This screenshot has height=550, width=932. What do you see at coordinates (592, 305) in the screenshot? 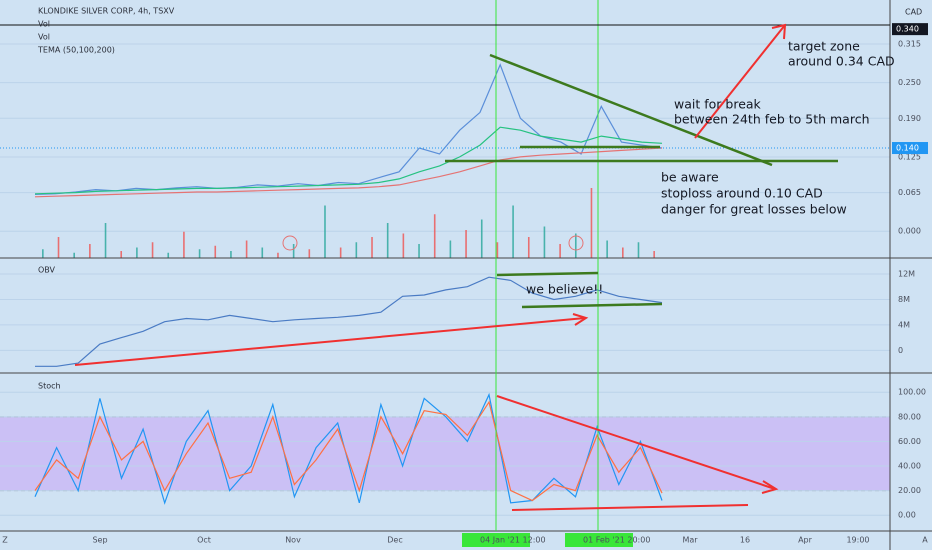
I see `obv-bottom` at bounding box center [592, 305].